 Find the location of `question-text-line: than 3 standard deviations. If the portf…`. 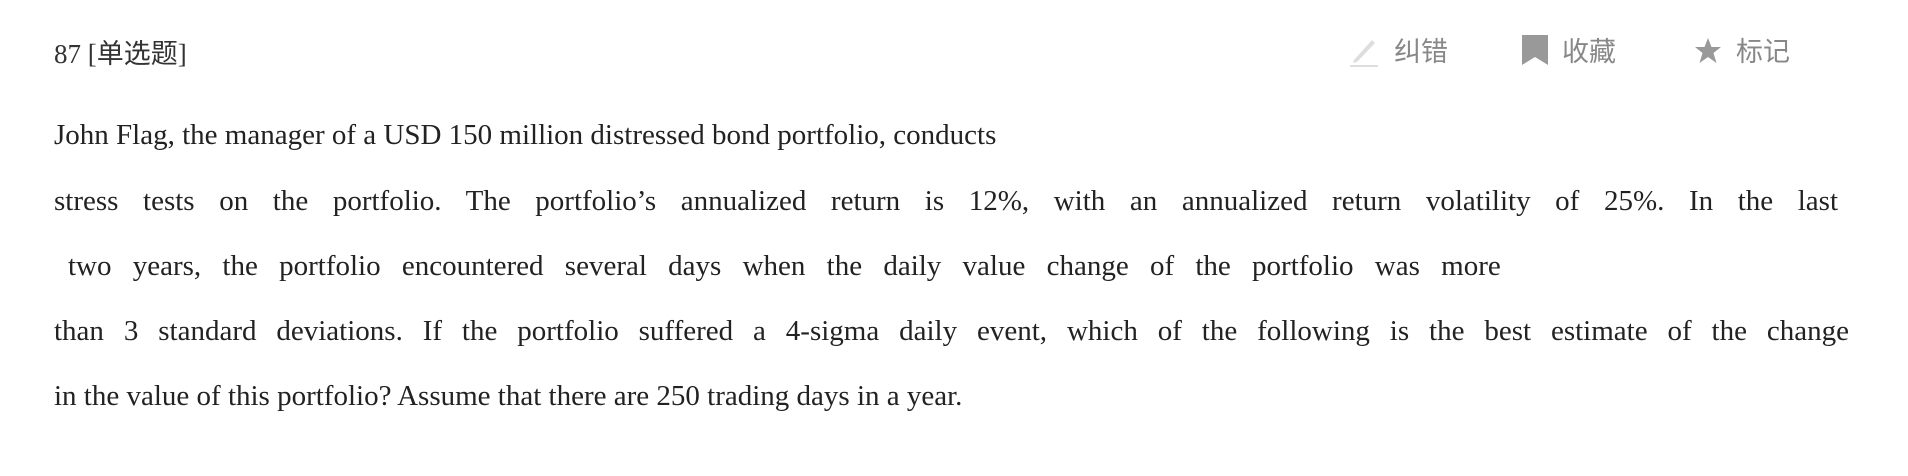

question-text-line: than 3 standard deviations. If the portf… is located at coordinates (951, 331).